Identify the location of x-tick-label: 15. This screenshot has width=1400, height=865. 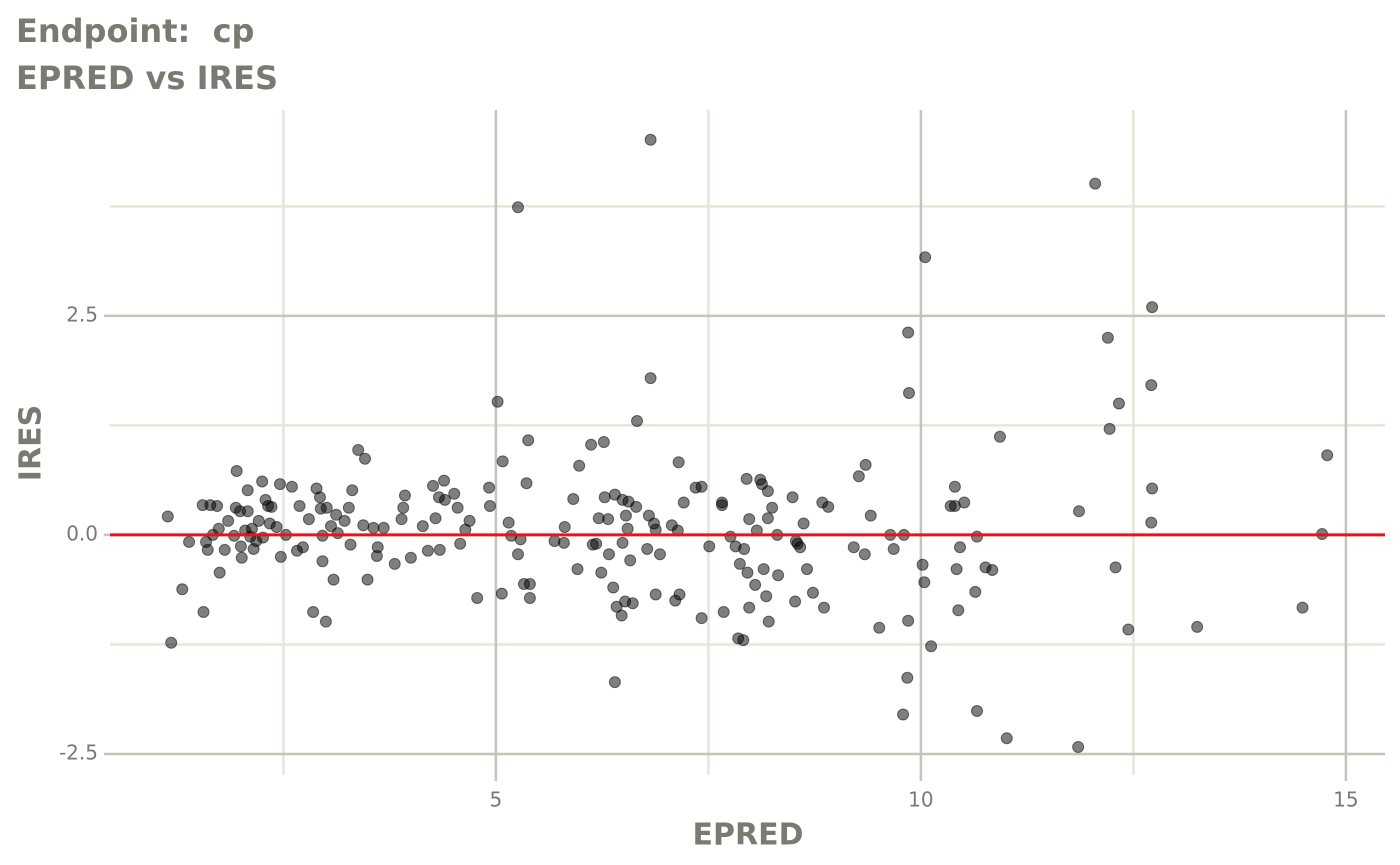
(1345, 800).